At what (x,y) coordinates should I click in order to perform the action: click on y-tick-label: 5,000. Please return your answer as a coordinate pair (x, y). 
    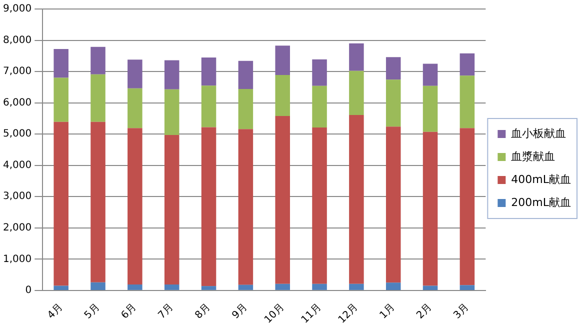
    Looking at the image, I should click on (17, 134).